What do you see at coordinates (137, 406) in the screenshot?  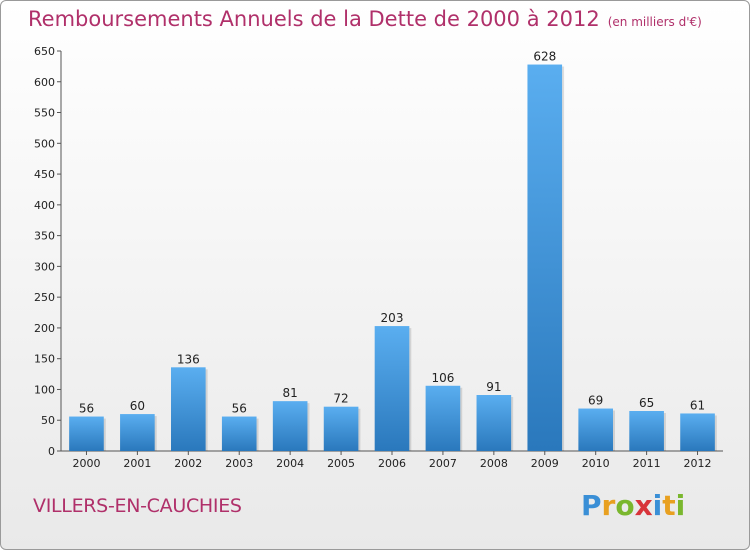 I see `value-label: 60` at bounding box center [137, 406].